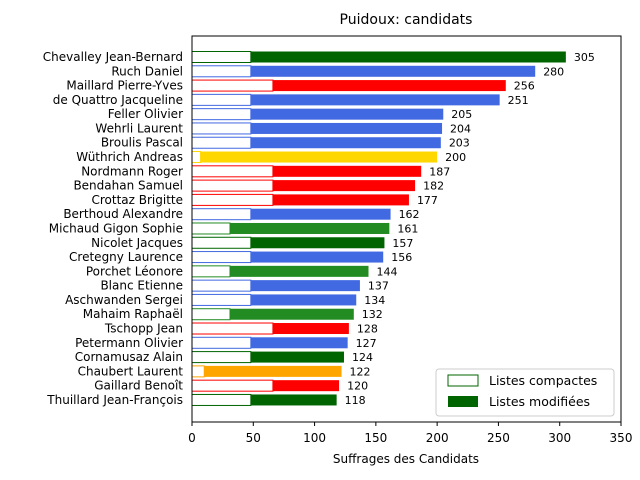 The image size is (640, 480). What do you see at coordinates (378, 286) in the screenshot?
I see `value-label: 137` at bounding box center [378, 286].